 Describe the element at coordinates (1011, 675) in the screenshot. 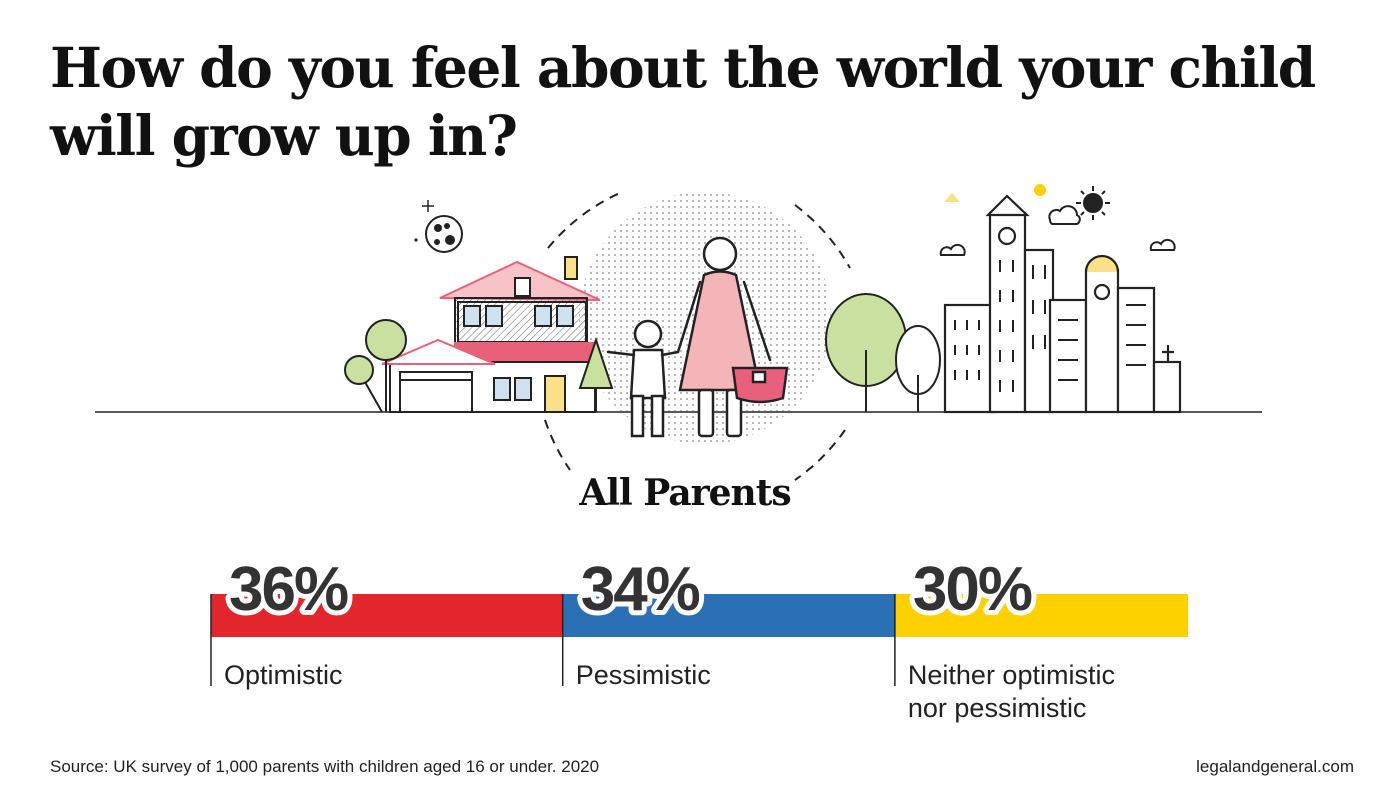

I see `category-label-3-line-1: Neither optimistic` at that location.